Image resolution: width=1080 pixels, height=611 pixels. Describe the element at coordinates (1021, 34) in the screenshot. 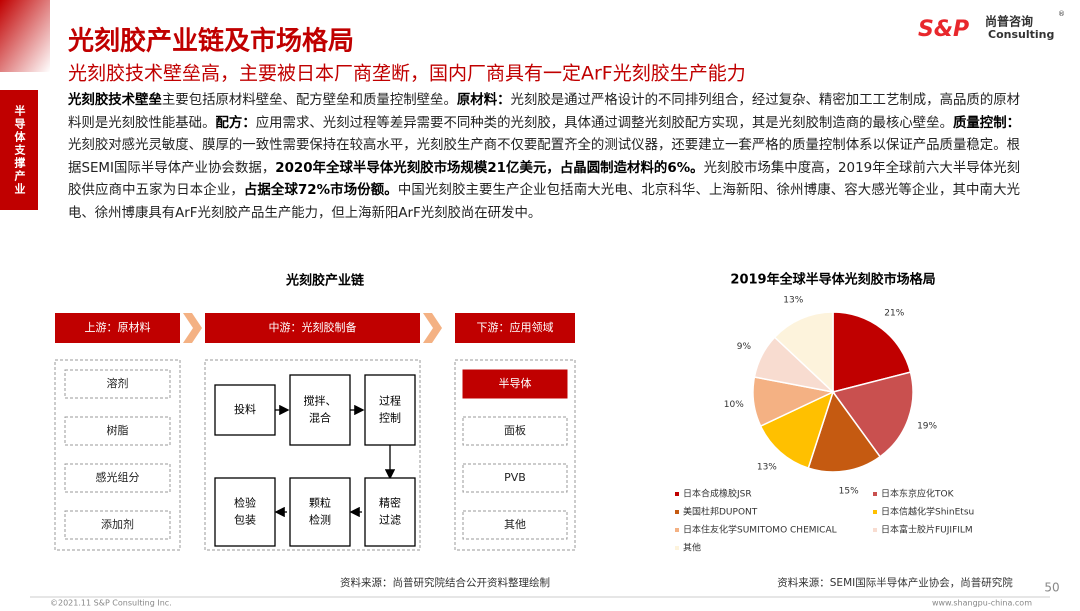

I see `logo-en: Consulting` at that location.